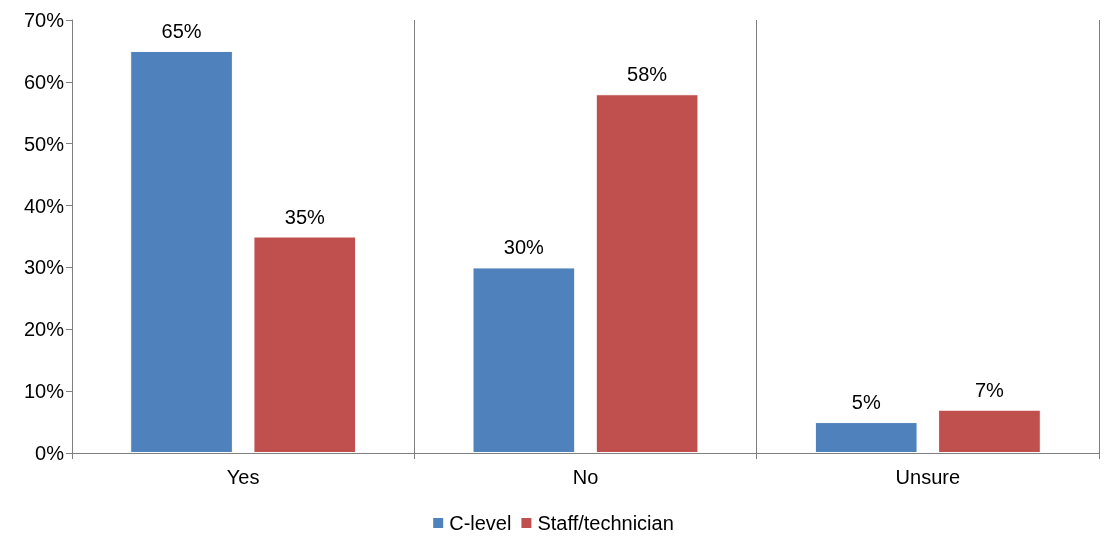 The image size is (1105, 542). What do you see at coordinates (928, 477) in the screenshot?
I see `x-tick-label: Unsure` at bounding box center [928, 477].